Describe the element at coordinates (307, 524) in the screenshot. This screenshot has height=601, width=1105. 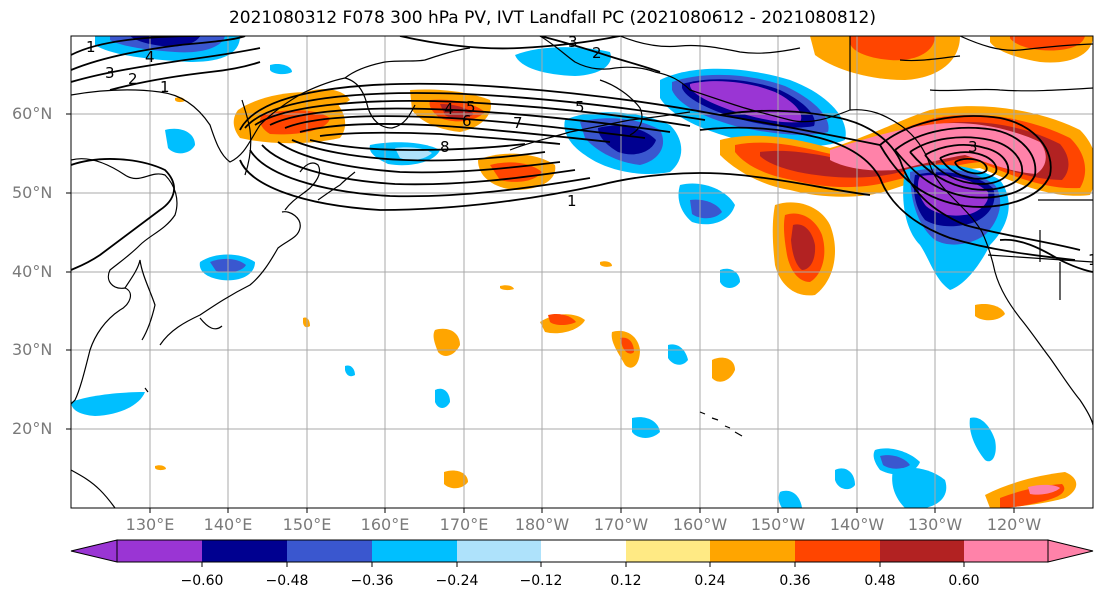
I see `lon-label: 150°E` at that location.